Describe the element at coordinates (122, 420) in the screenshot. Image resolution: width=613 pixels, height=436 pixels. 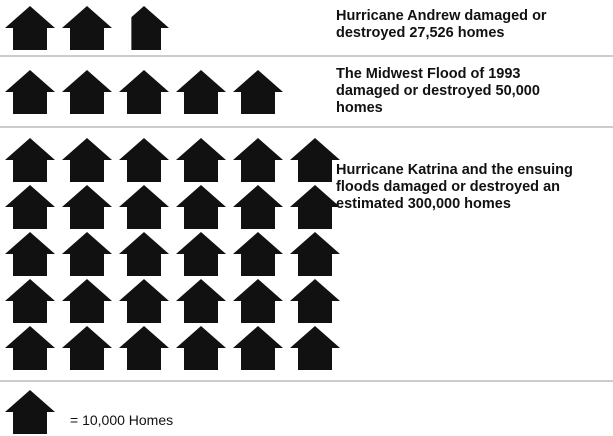
I see `legend-label: = 10,000 Homes` at that location.